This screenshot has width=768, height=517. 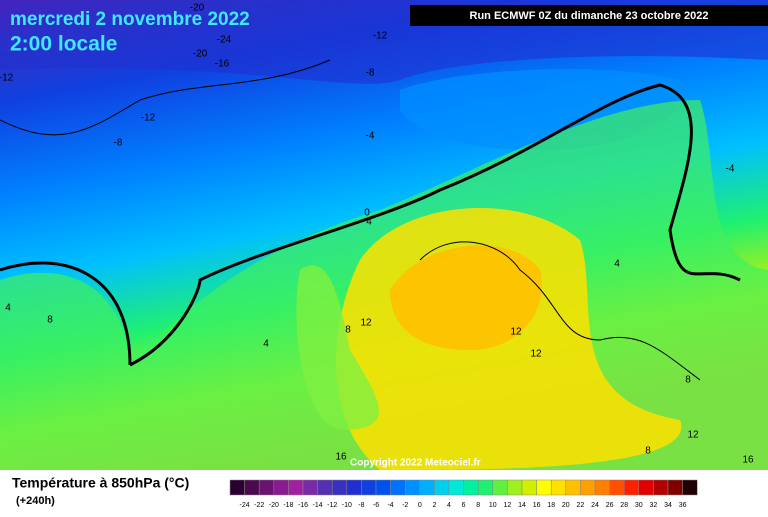 What do you see at coordinates (624, 505) in the screenshot?
I see `colorbar-label: 28` at bounding box center [624, 505].